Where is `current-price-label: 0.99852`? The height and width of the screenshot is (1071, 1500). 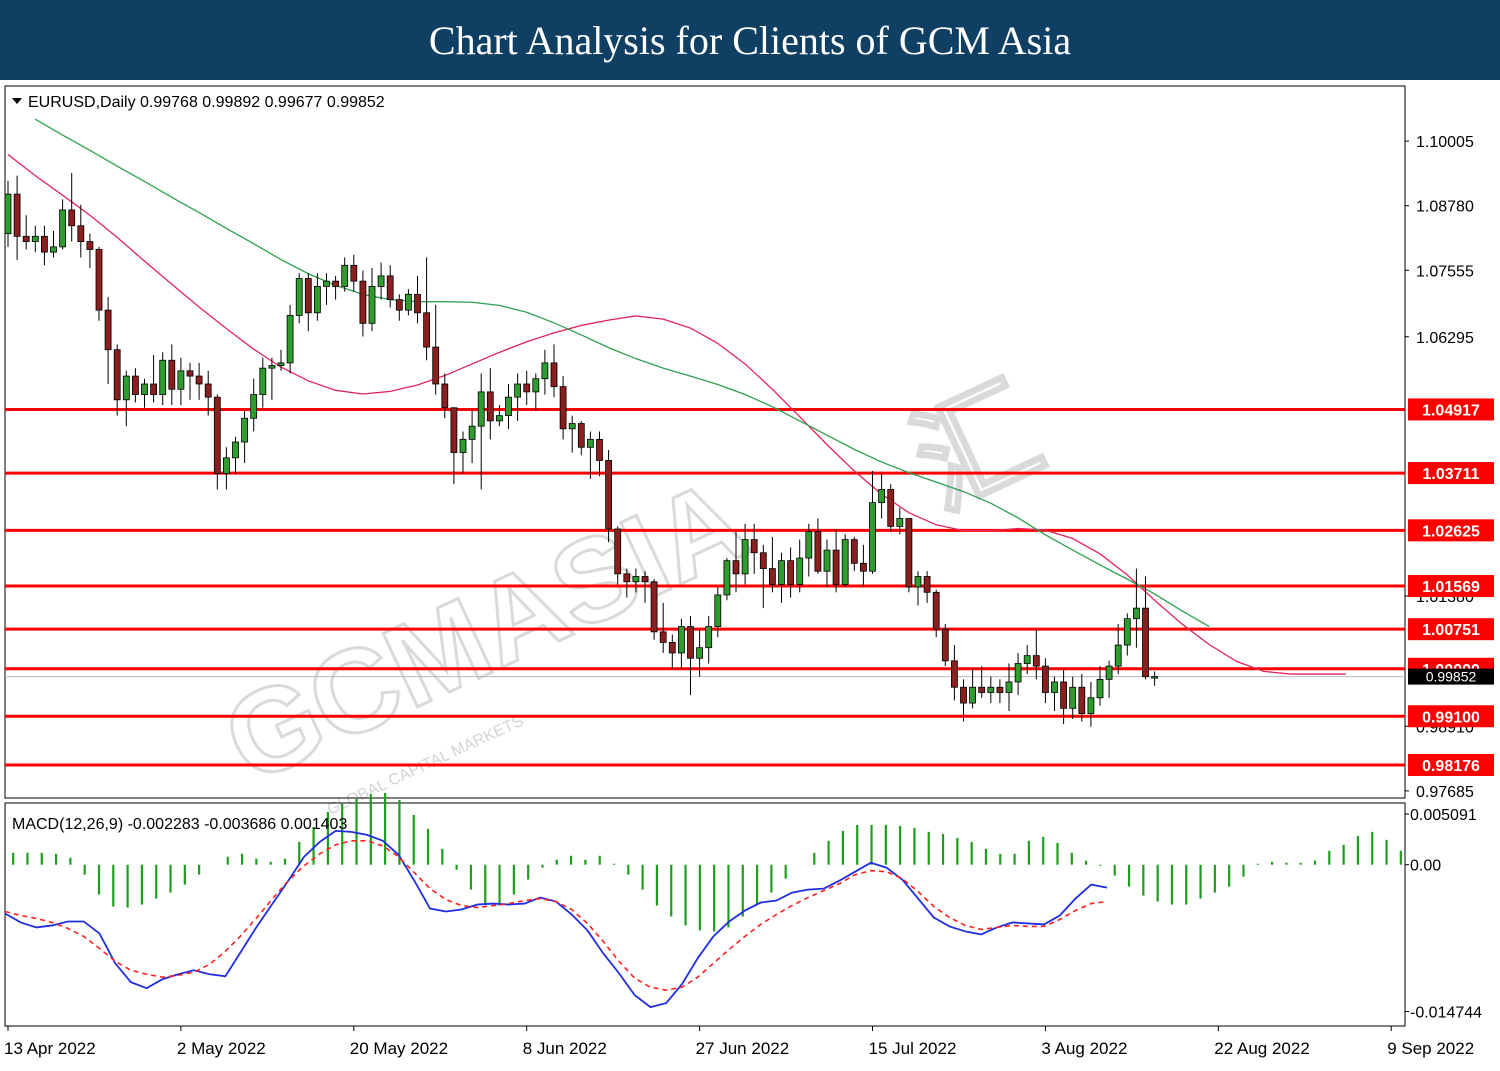 current-price-label: 0.99852 is located at coordinates (1451, 677).